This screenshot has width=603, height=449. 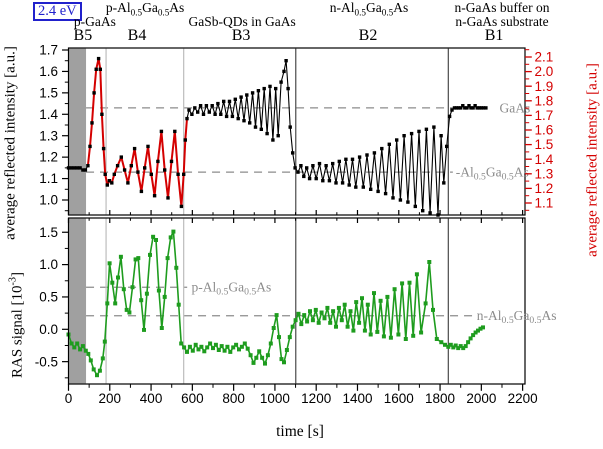 What do you see at coordinates (110, 398) in the screenshot?
I see `svg-text: 200` at bounding box center [110, 398].